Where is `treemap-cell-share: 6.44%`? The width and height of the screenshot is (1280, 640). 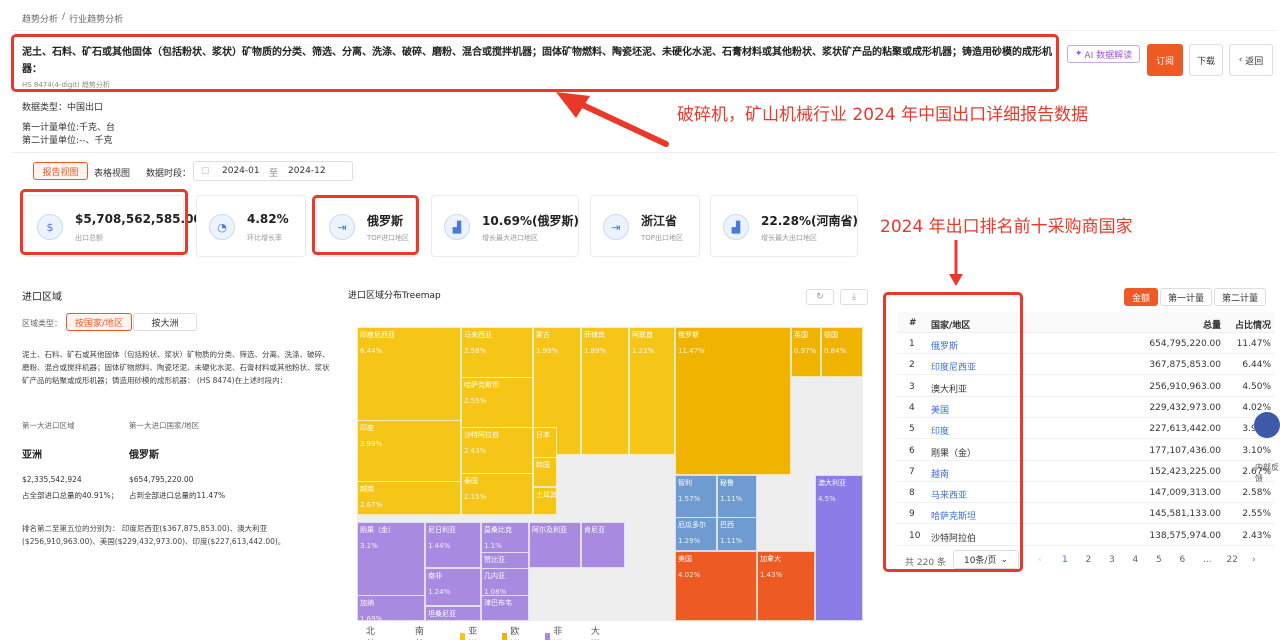
treemap-cell-share: 6.44% is located at coordinates (371, 351).